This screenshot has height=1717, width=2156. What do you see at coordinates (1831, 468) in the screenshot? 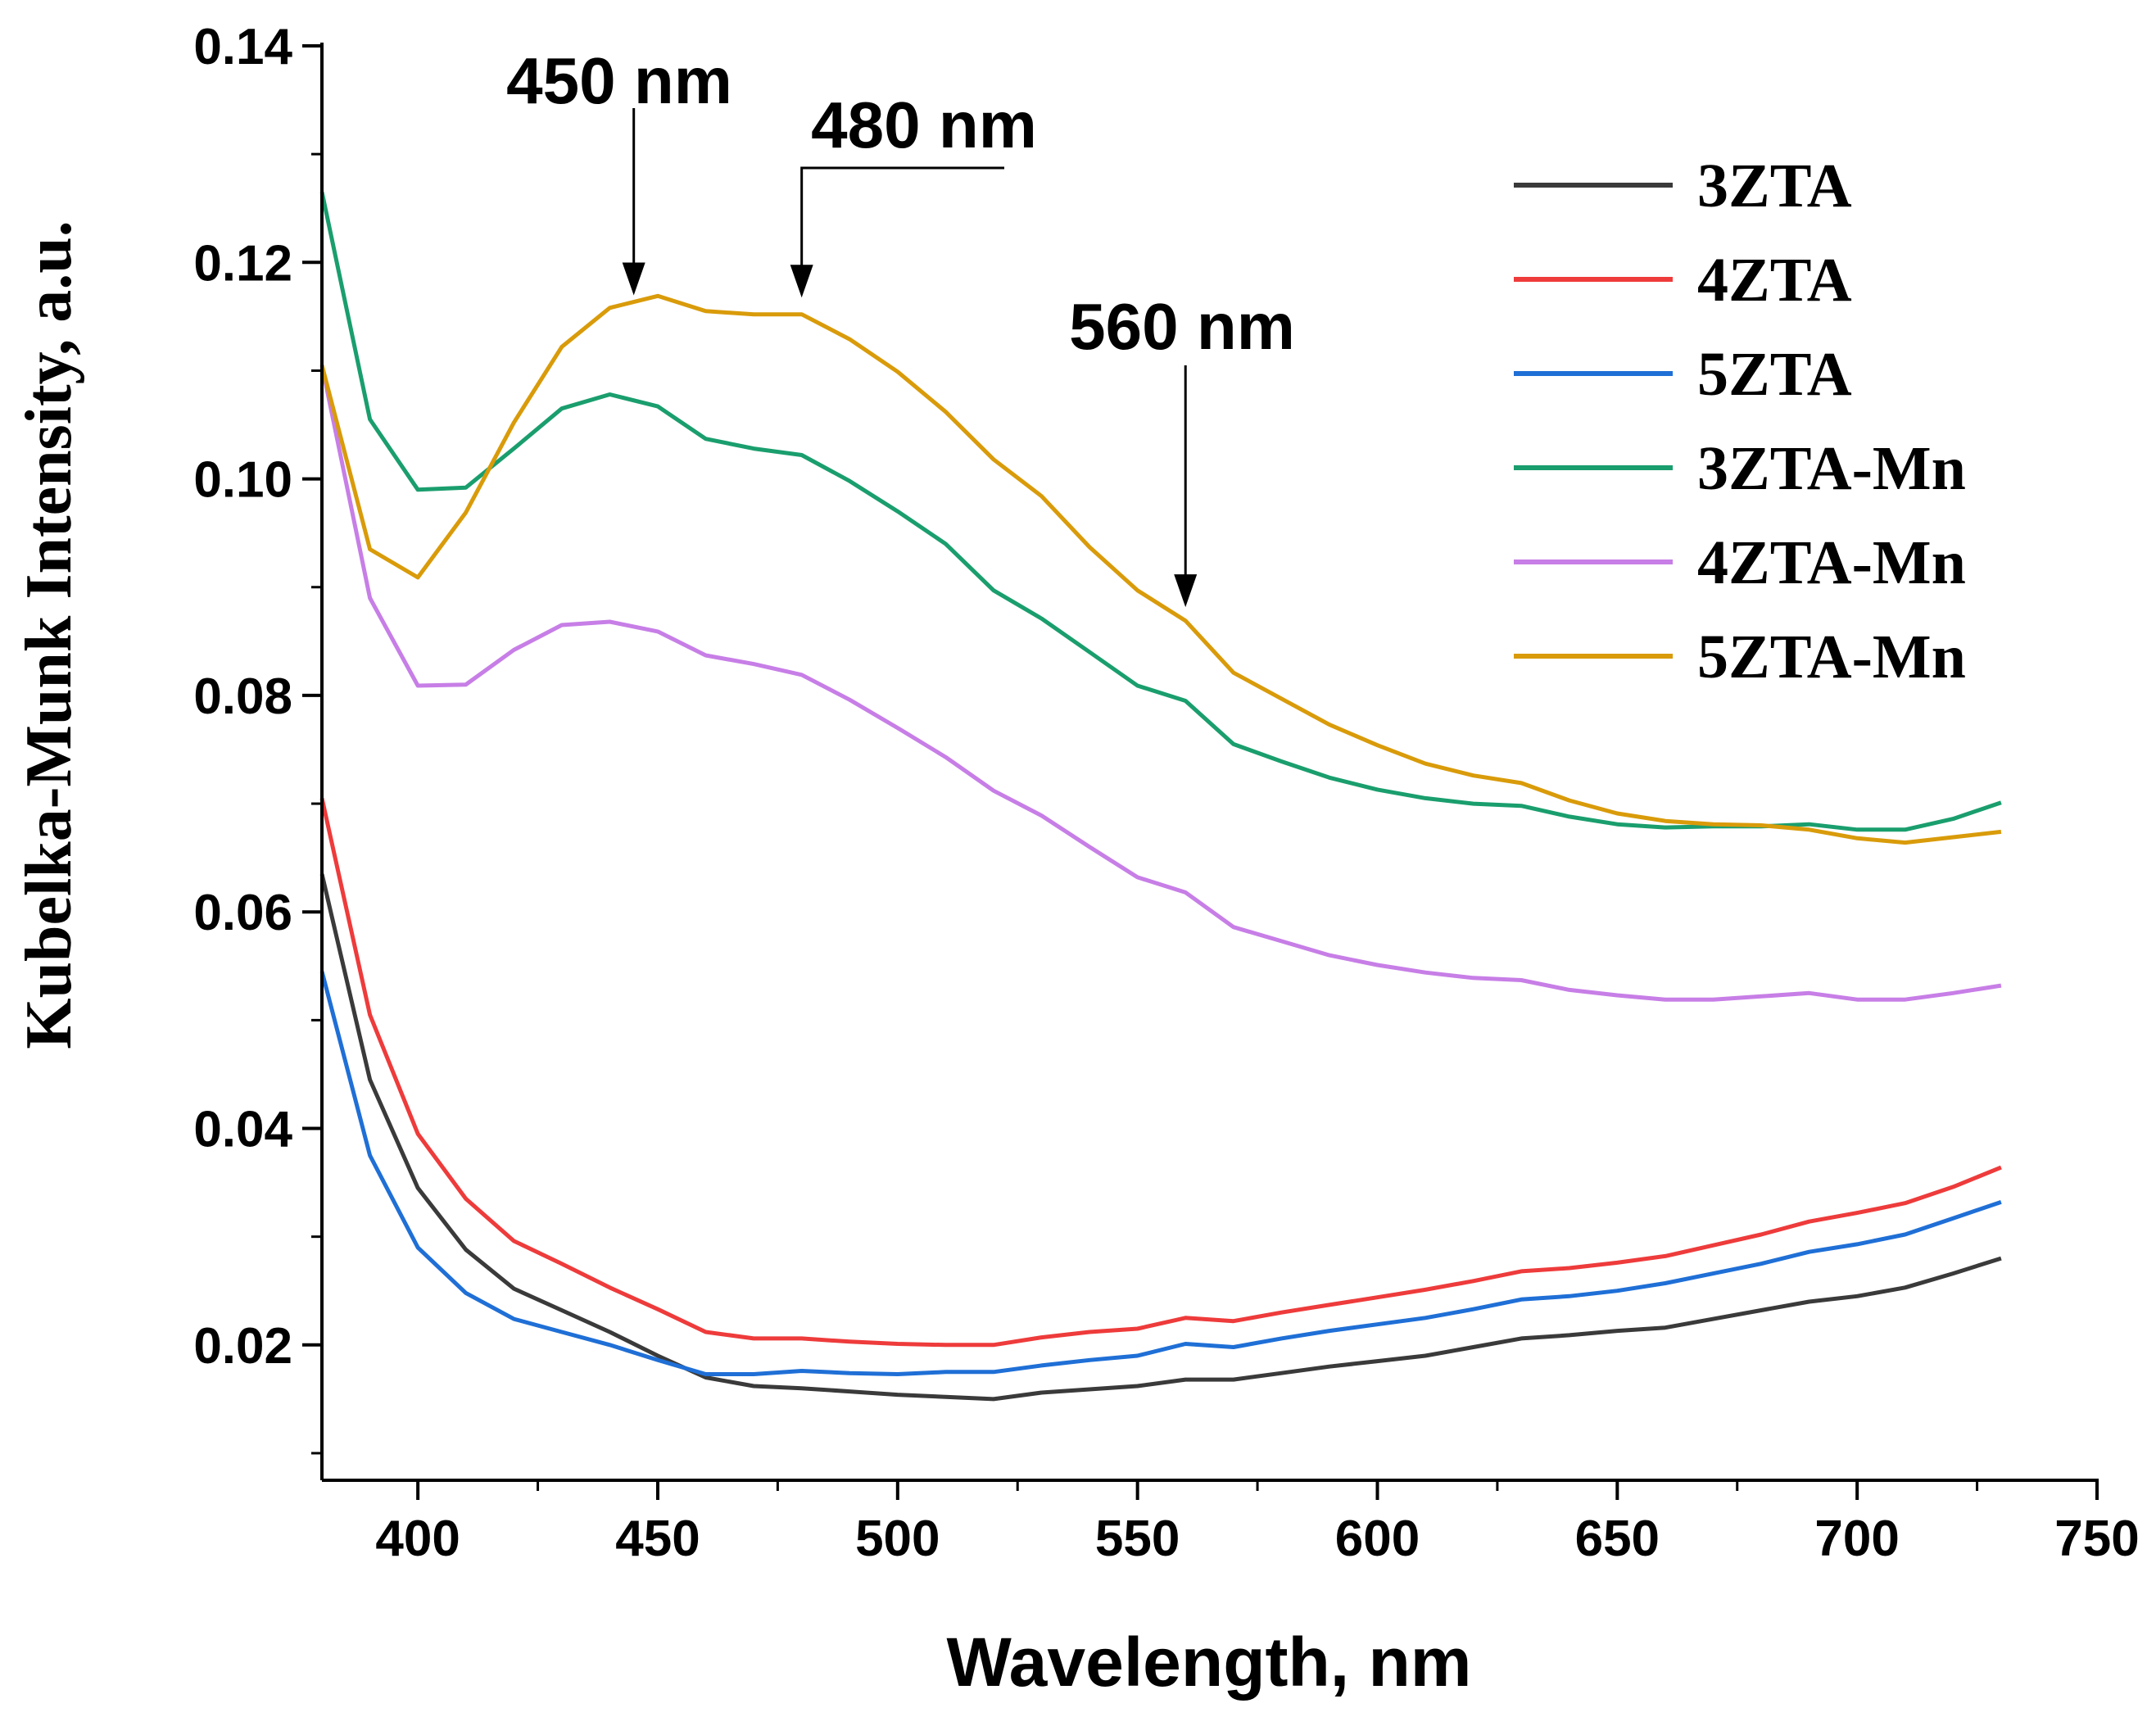
I see `legend-label-3ZTA-Mn: 3ZTA-Mn` at bounding box center [1831, 468].